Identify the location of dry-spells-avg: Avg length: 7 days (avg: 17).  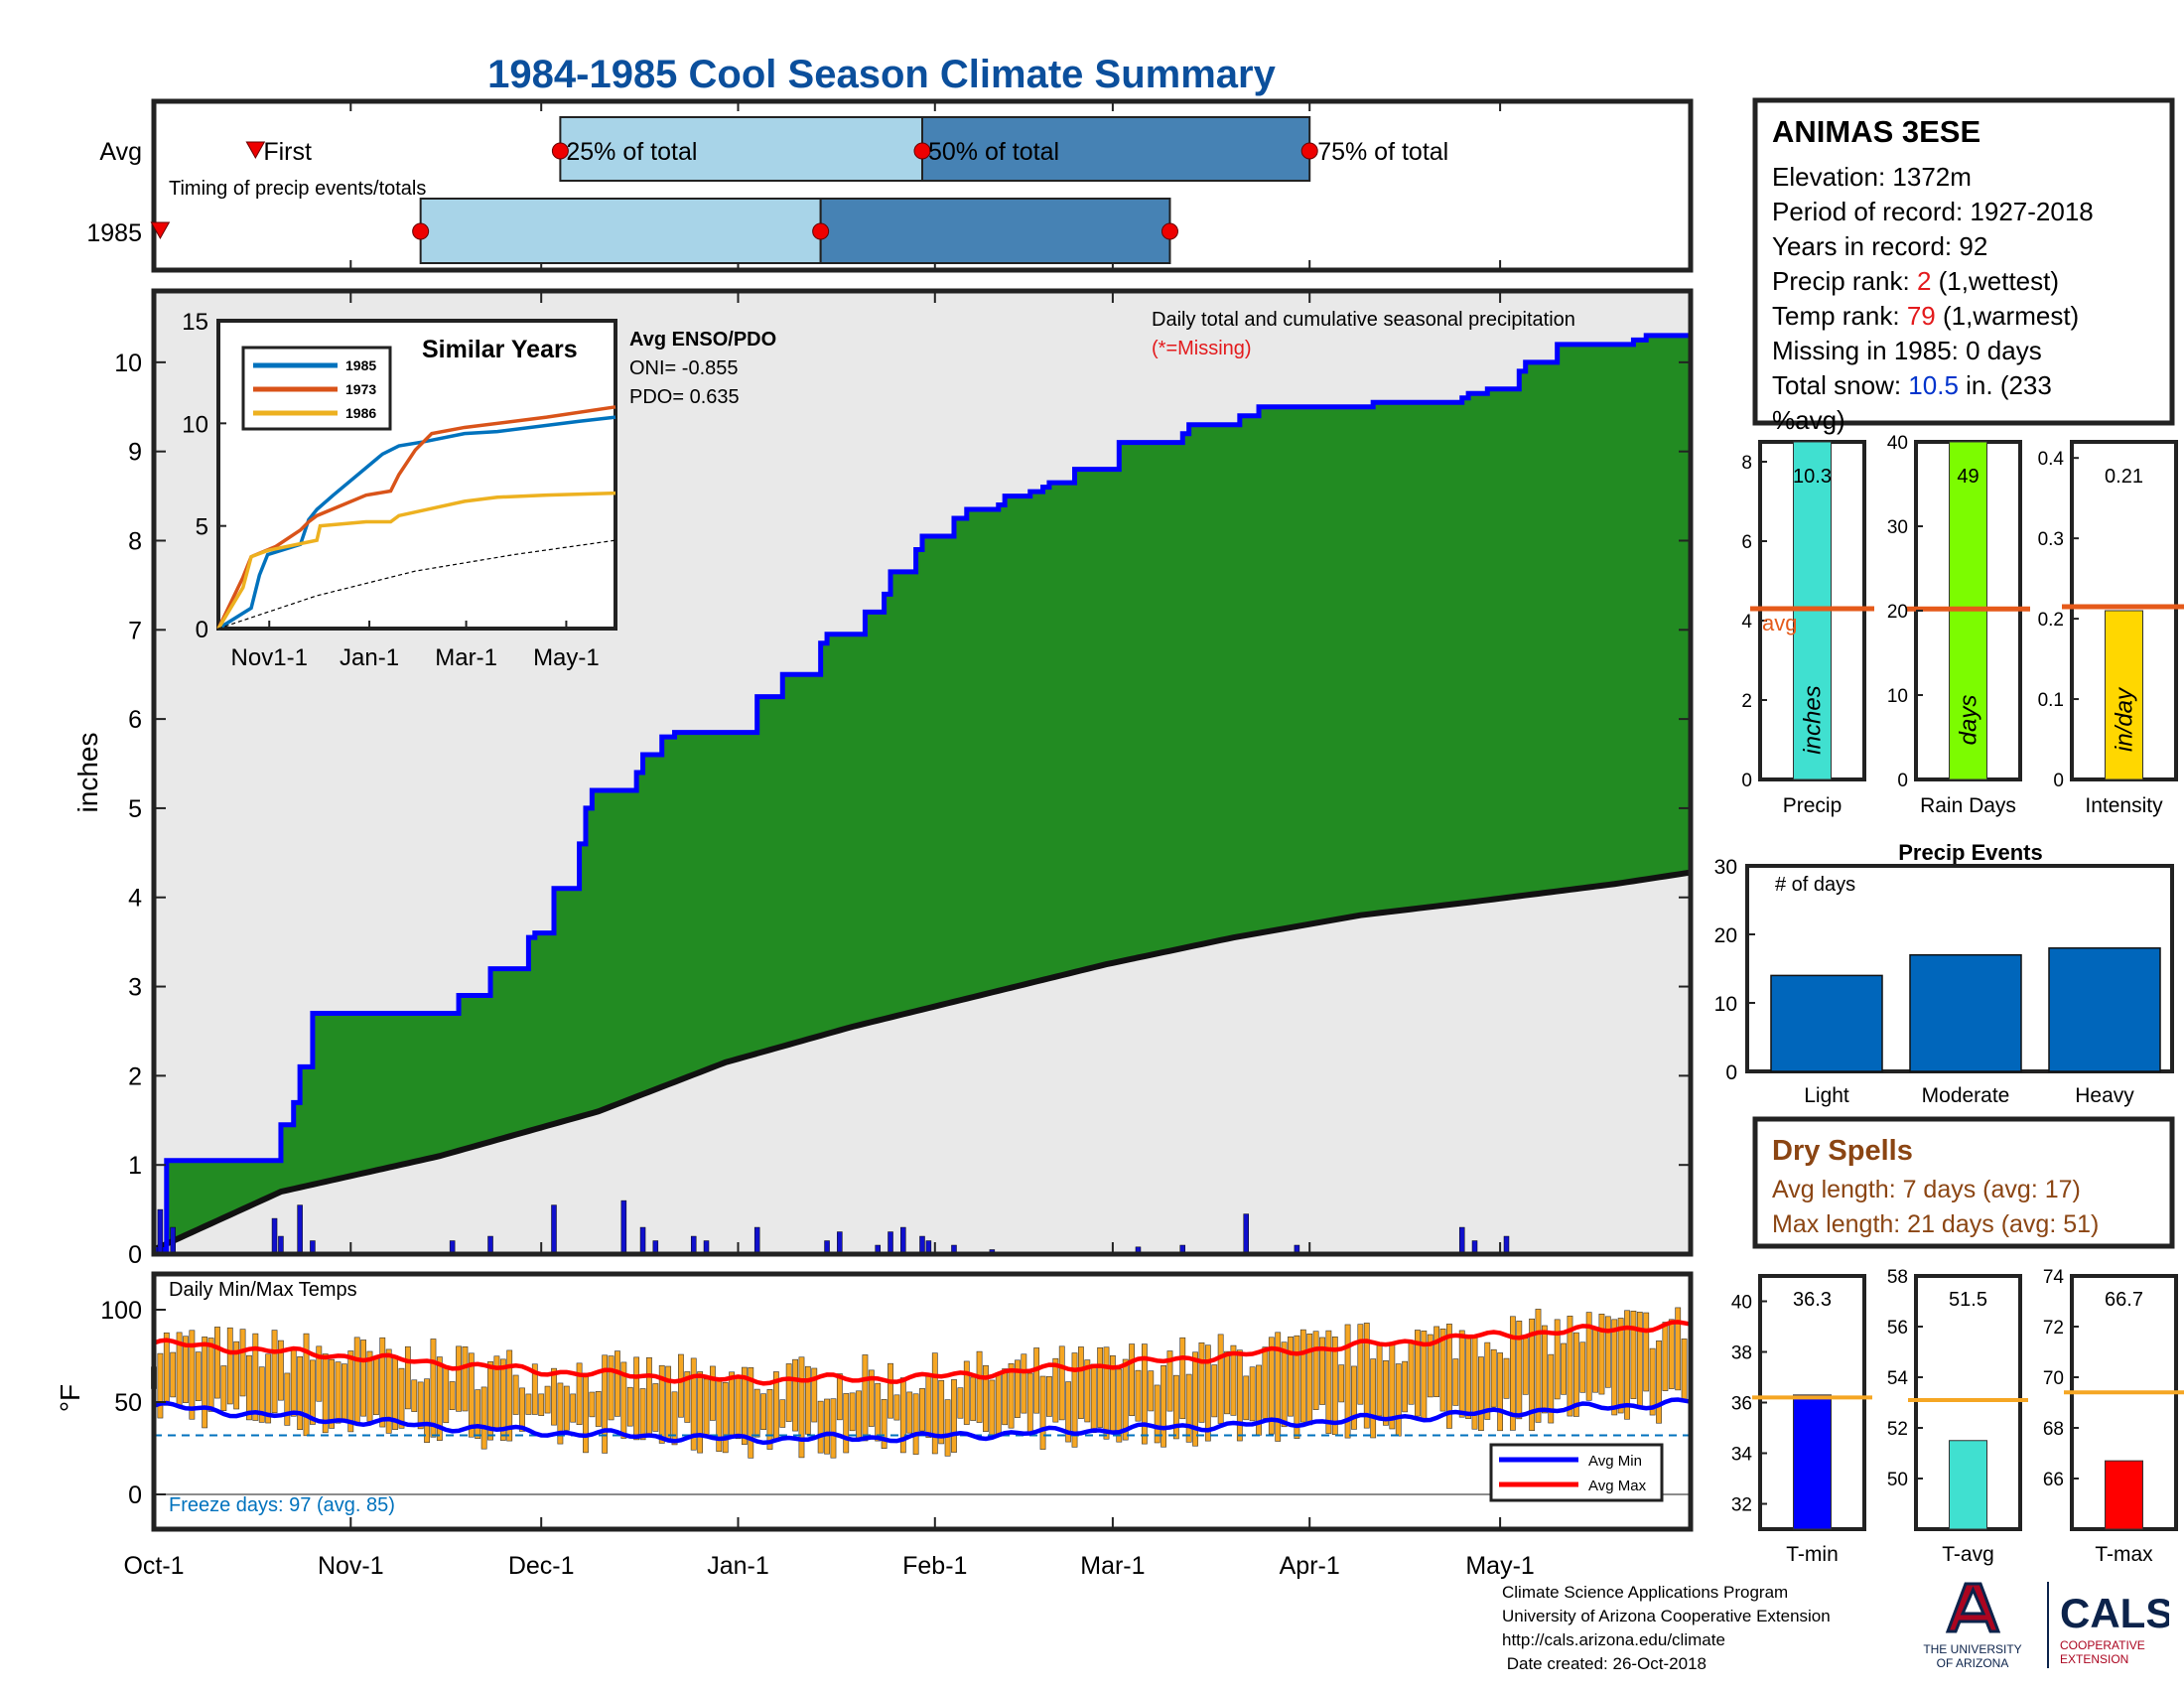
(1926, 1189).